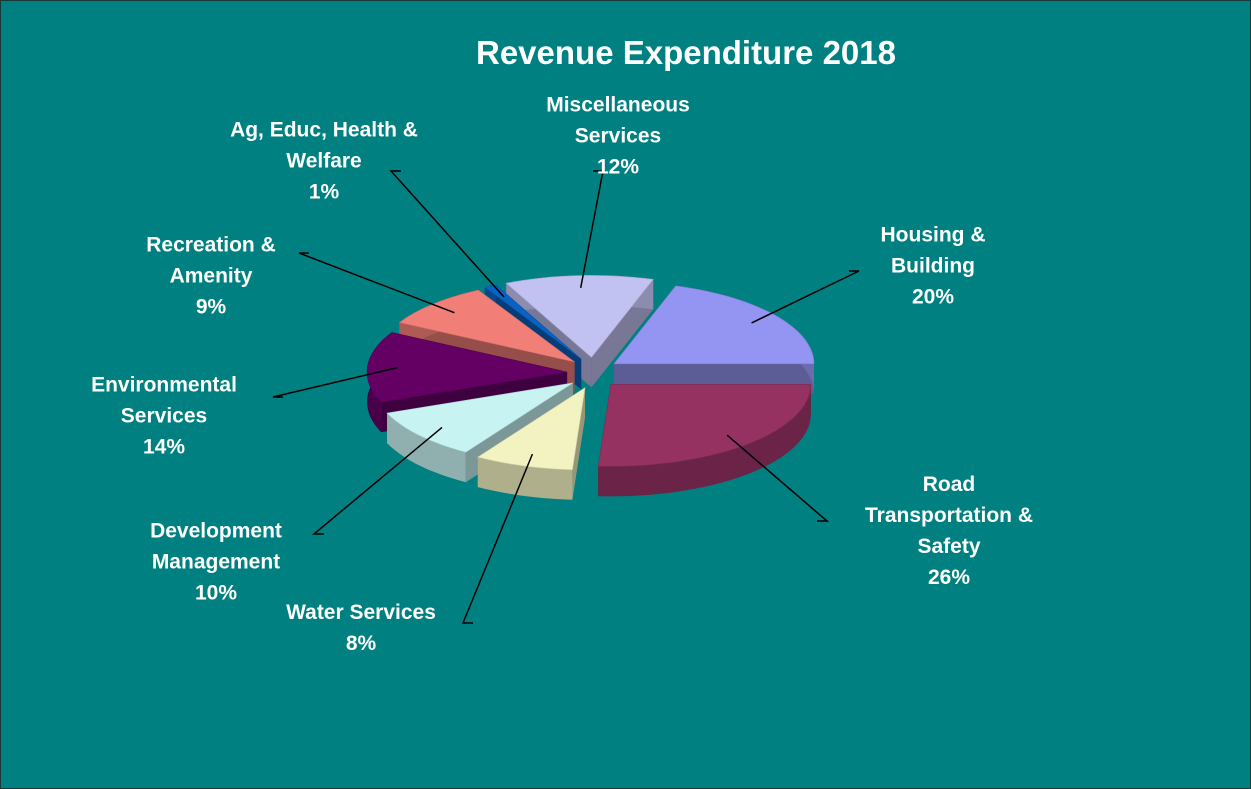  I want to click on label-value: 1%, so click(324, 192).